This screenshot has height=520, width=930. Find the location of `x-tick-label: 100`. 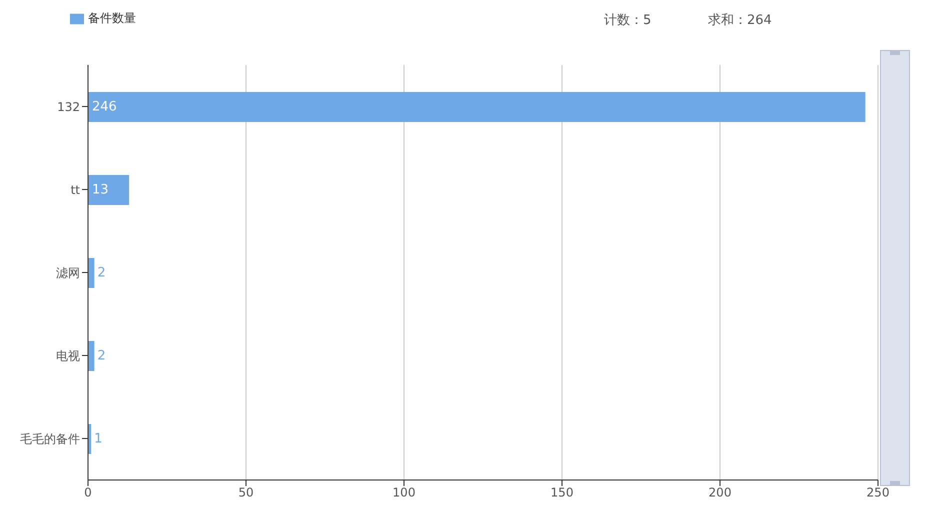

x-tick-label: 100 is located at coordinates (404, 493).